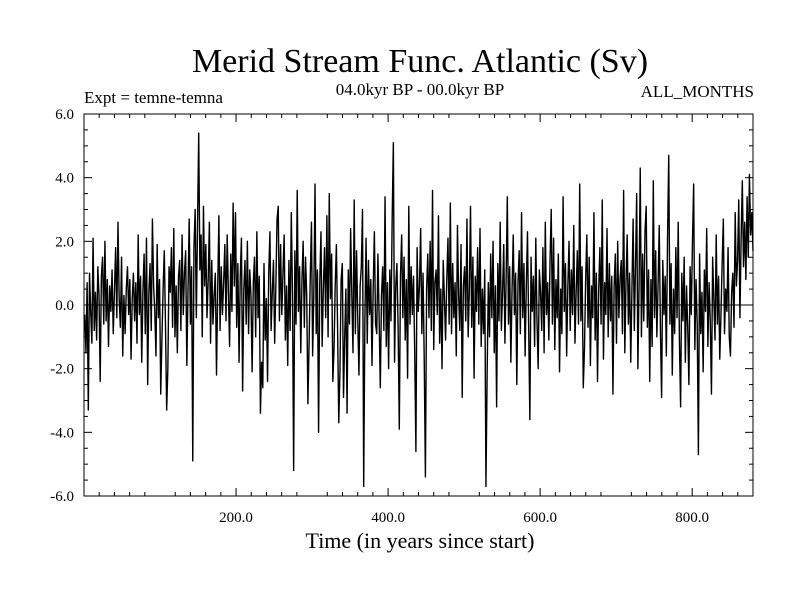 This screenshot has width=800, height=600. What do you see at coordinates (64, 115) in the screenshot?
I see `y-tick-label: 6.0` at bounding box center [64, 115].